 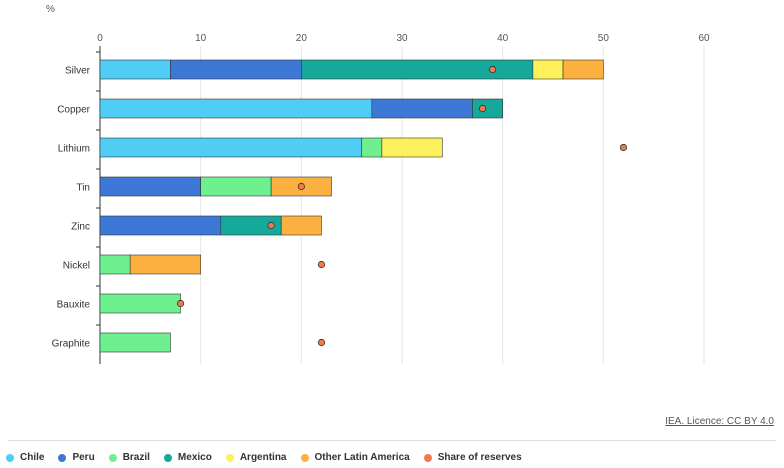 What do you see at coordinates (362, 457) in the screenshot?
I see `legend-label: Other Latin America` at bounding box center [362, 457].